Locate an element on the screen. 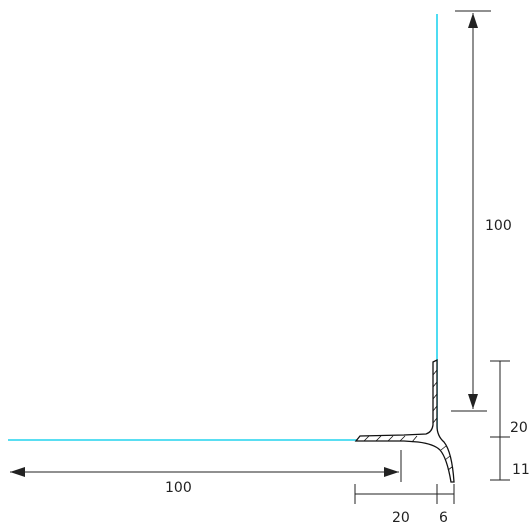  dimension-right-chain is located at coordinates (500, 420).